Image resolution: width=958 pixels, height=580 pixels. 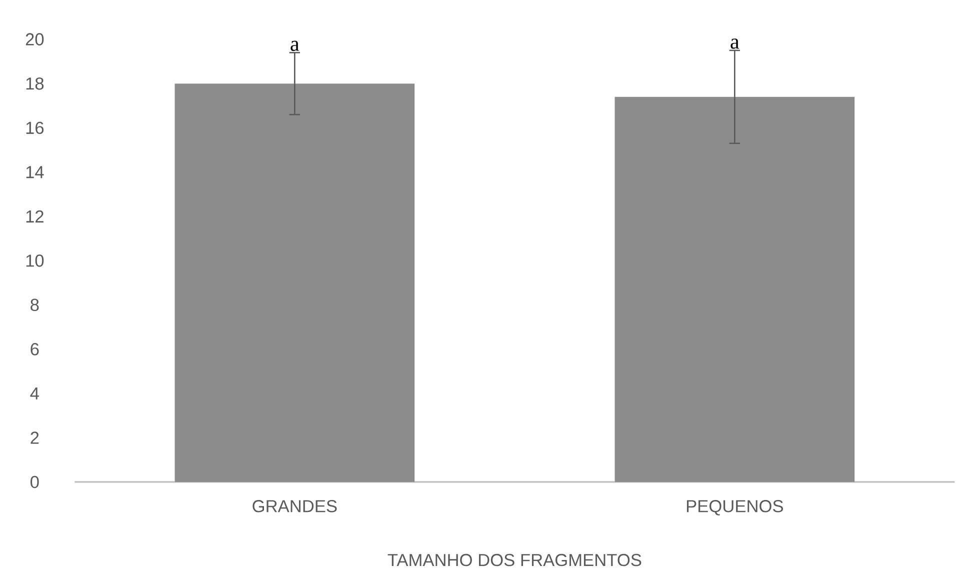 I want to click on y-tick-label: 6, so click(x=34, y=349).